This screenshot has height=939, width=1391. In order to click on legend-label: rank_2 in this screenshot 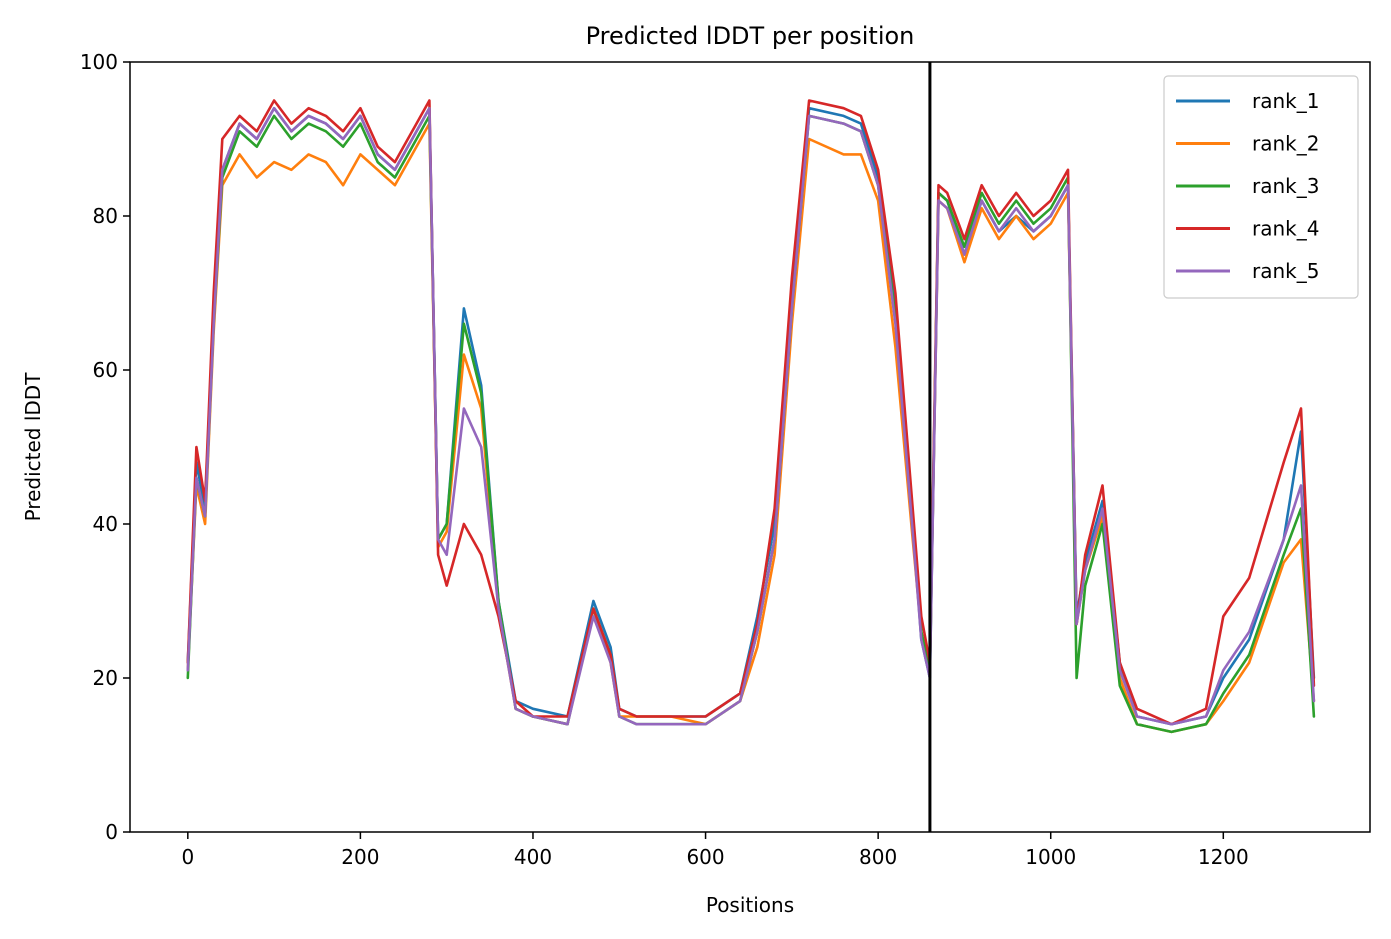, I will do `click(1285, 144)`.